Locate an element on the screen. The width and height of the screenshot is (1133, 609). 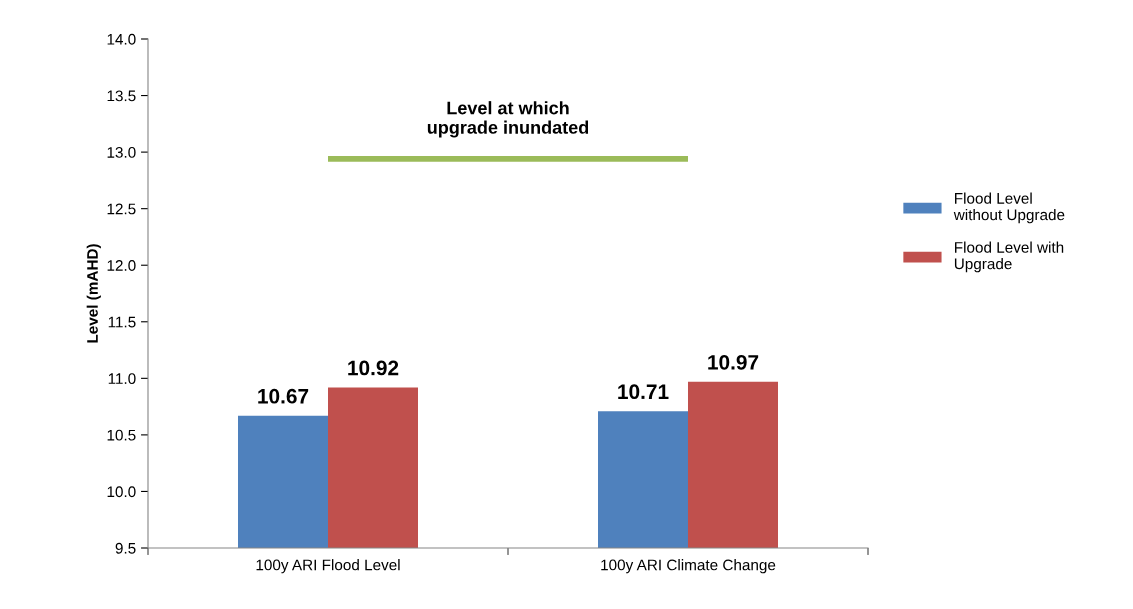
x-tick-label: 100y ARI Flood Level is located at coordinates (328, 566).